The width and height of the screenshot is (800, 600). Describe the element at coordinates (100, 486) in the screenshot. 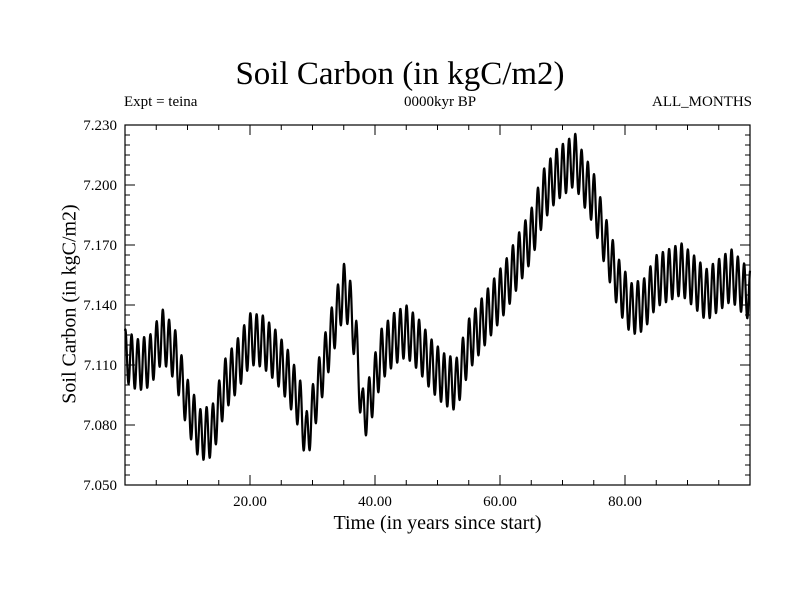

I see `y-tick-label: 7.050` at that location.